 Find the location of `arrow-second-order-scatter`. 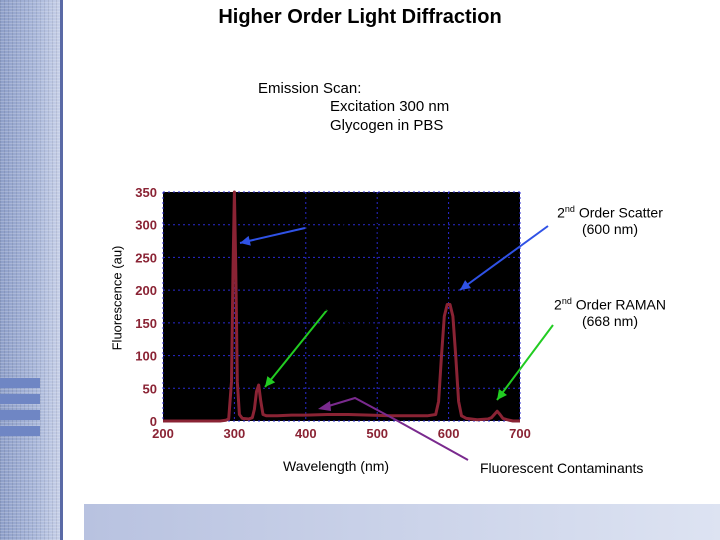

arrow-second-order-scatter is located at coordinates (504, 258).